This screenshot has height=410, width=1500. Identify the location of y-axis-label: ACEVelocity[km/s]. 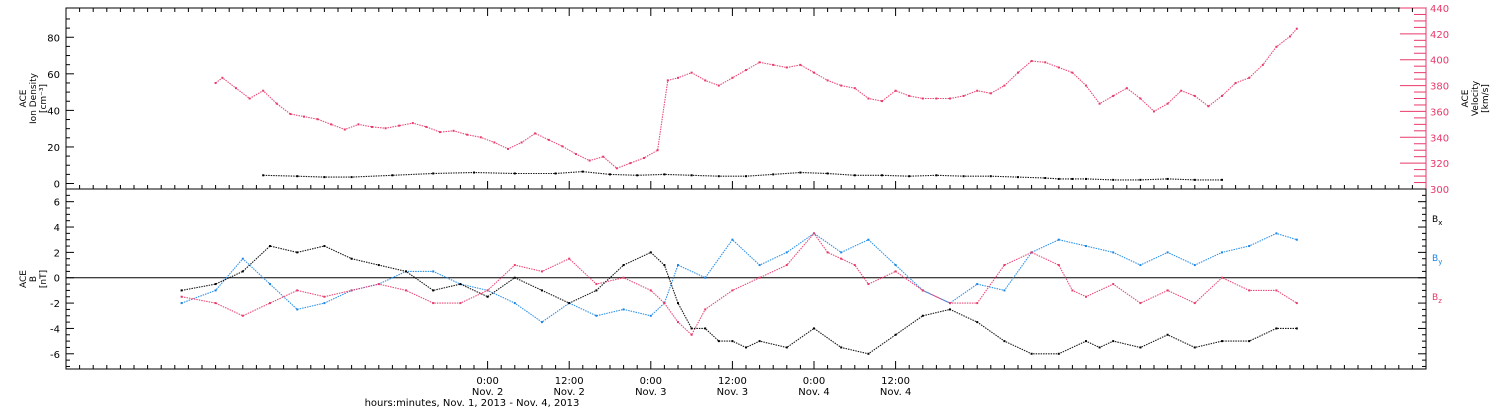
(1476, 98).